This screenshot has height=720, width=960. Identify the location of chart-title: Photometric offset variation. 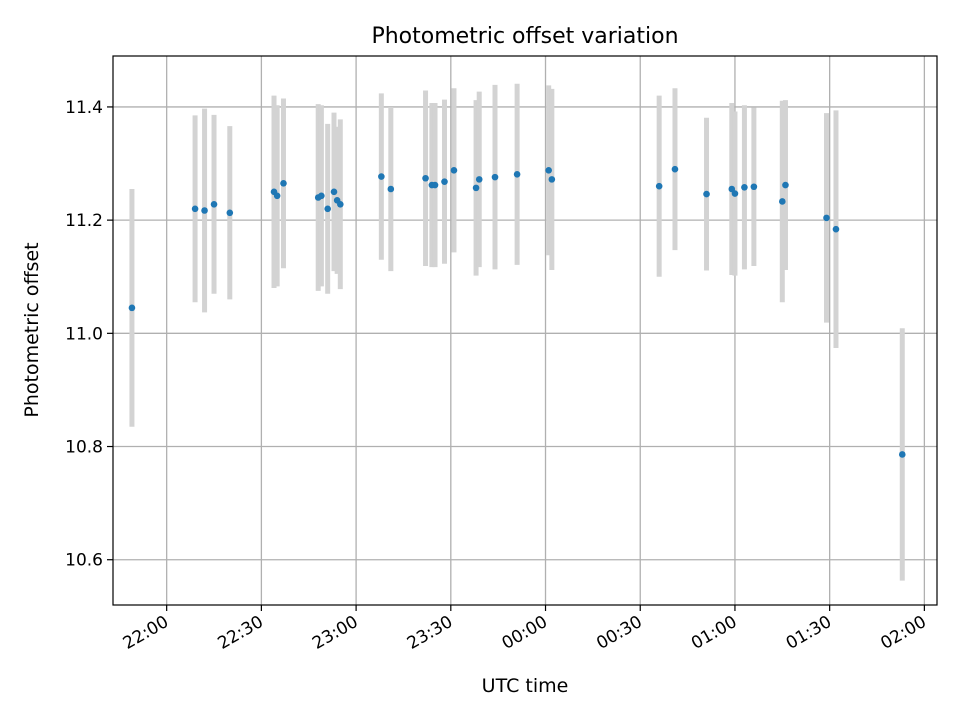
(524, 36).